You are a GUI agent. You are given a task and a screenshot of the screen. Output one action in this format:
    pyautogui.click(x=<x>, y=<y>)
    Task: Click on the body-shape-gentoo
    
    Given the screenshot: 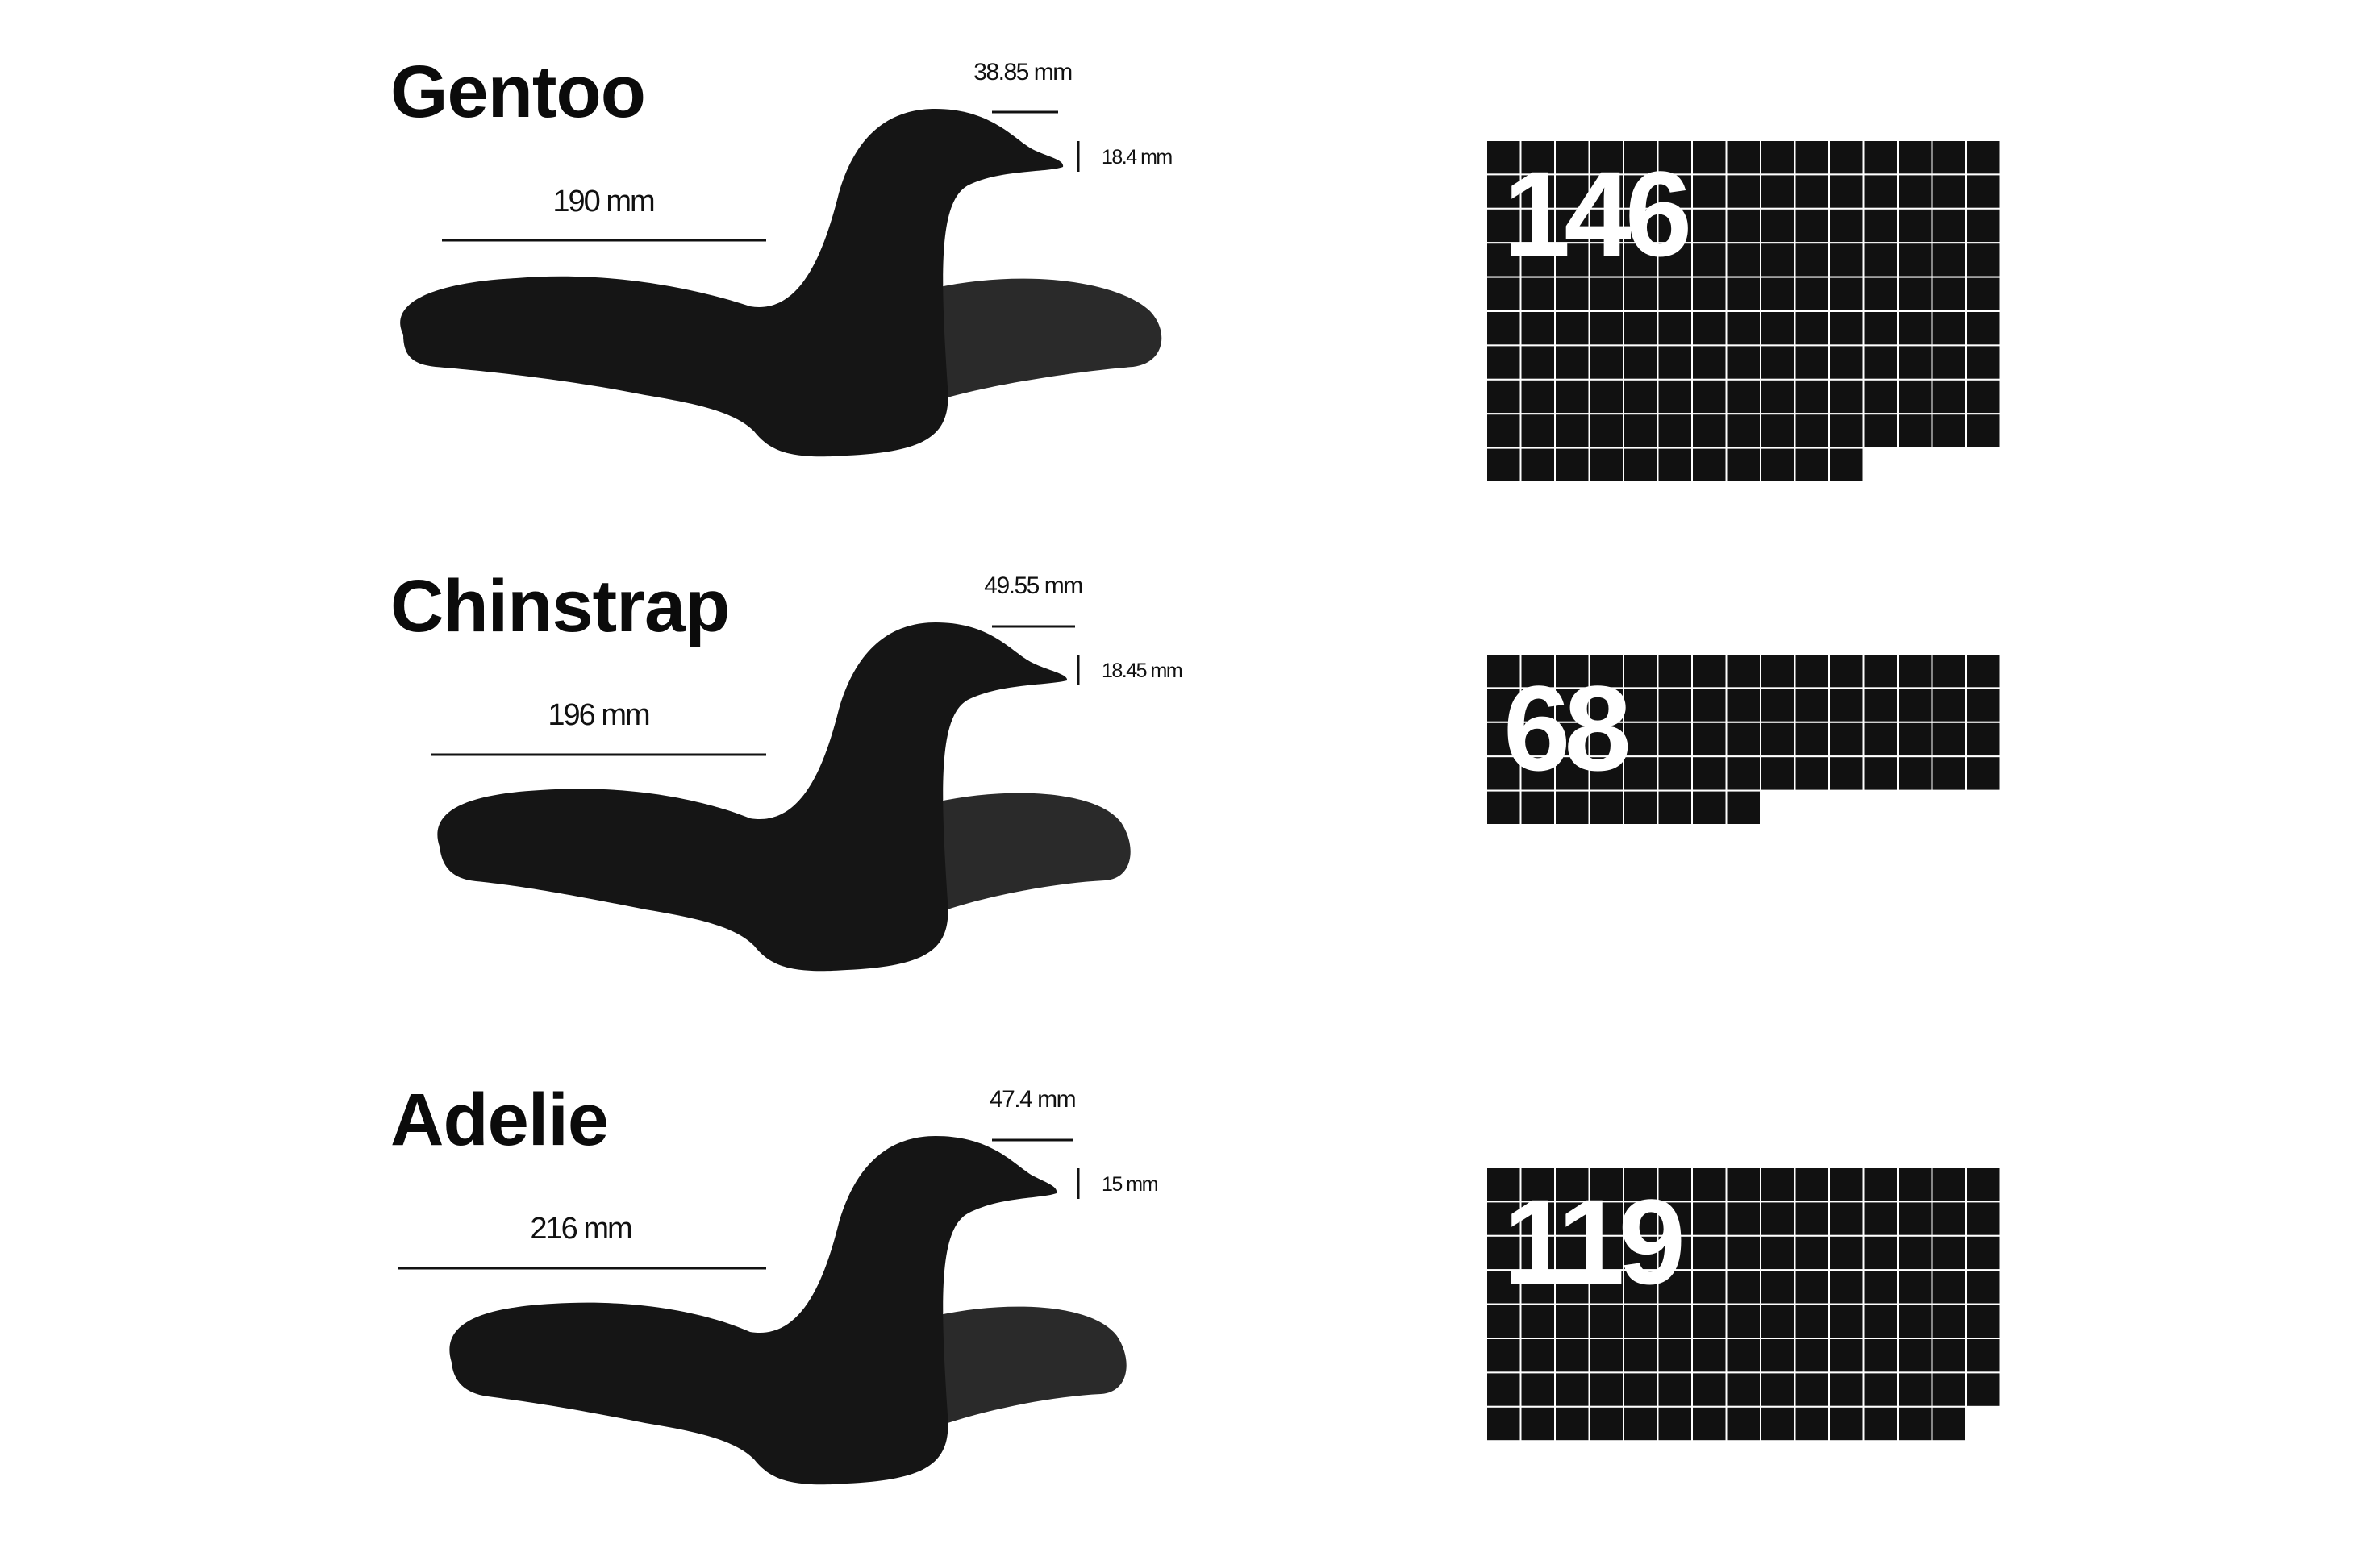 What is the action you would take?
    pyautogui.click(x=732, y=283)
    